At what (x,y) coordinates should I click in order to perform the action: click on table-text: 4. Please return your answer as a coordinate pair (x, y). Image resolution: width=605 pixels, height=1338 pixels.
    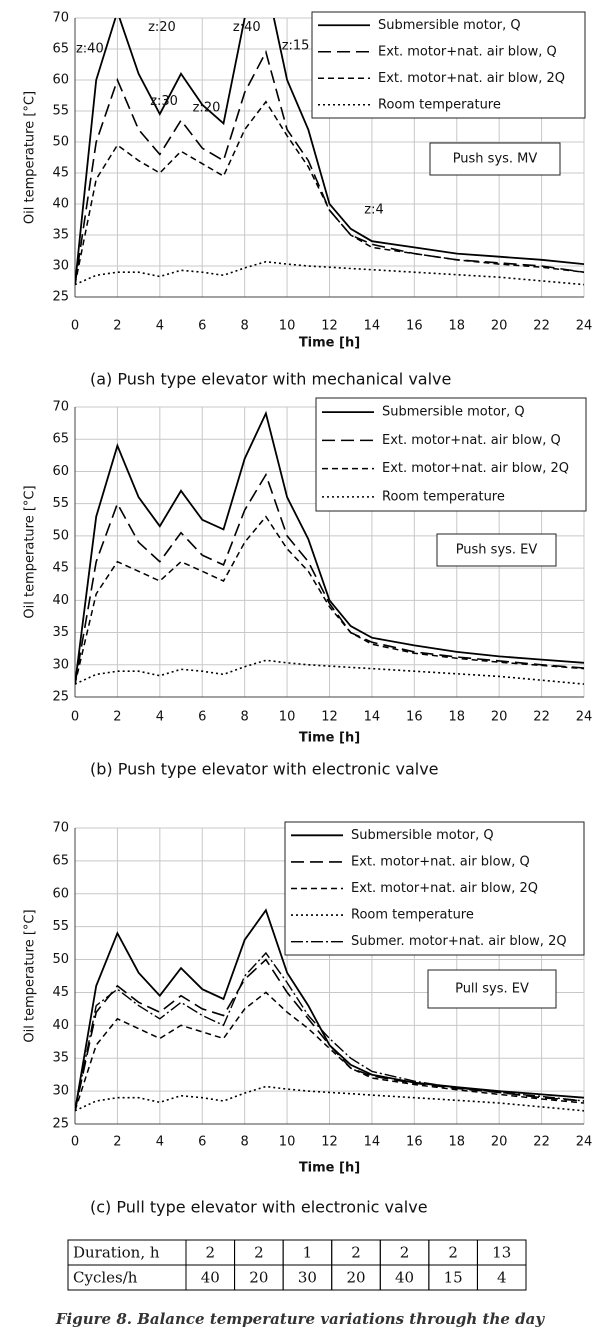
    Looking at the image, I should click on (502, 1278).